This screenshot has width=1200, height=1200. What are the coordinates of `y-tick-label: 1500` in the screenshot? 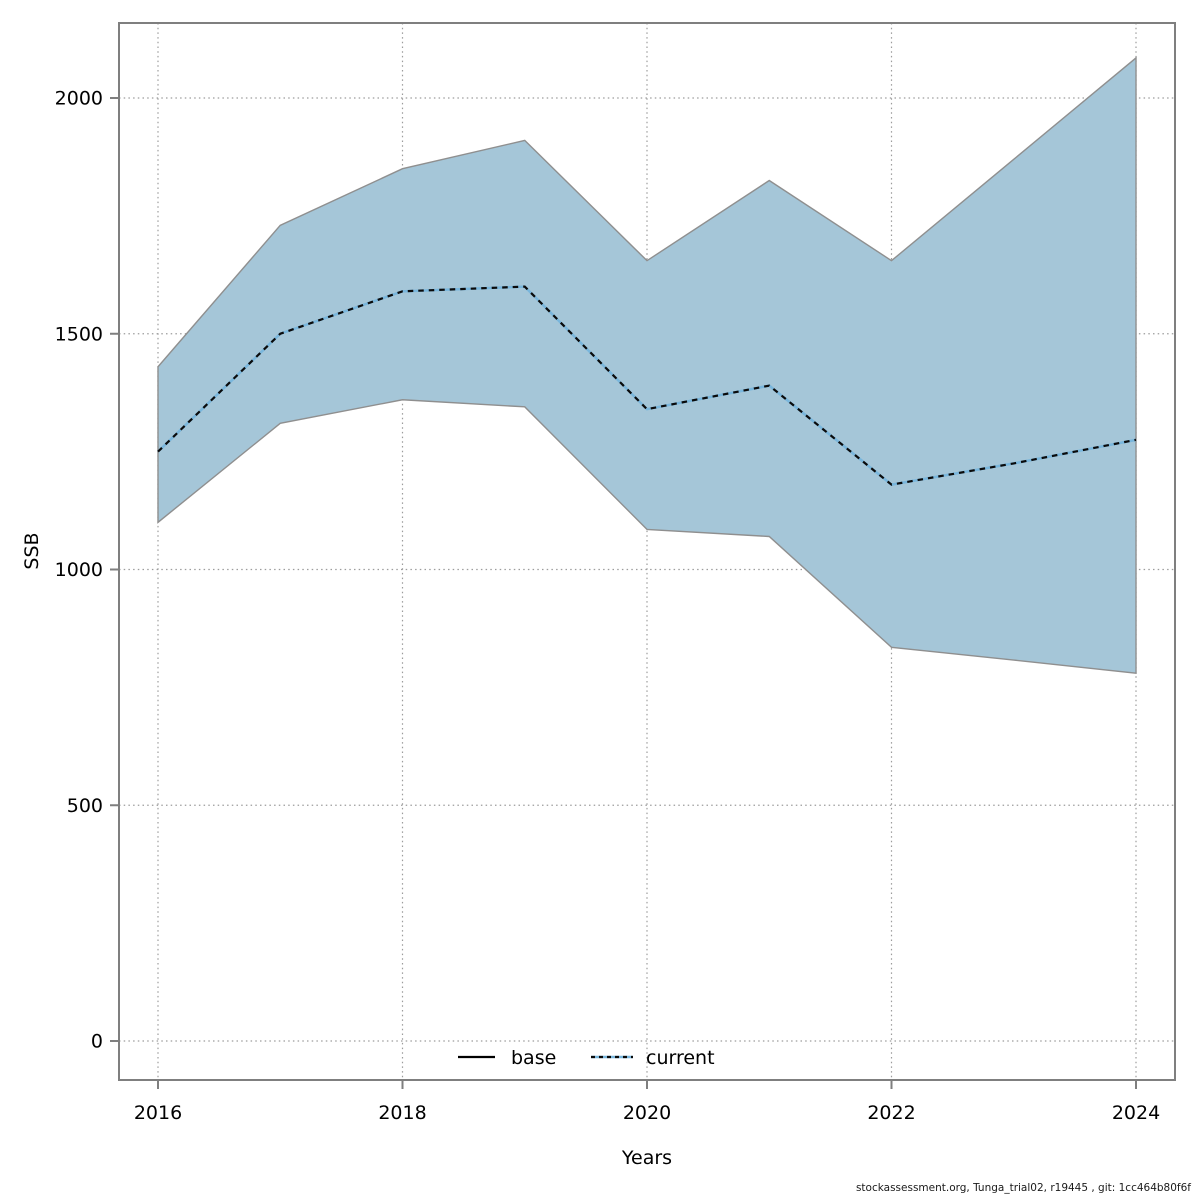 It's located at (79, 334).